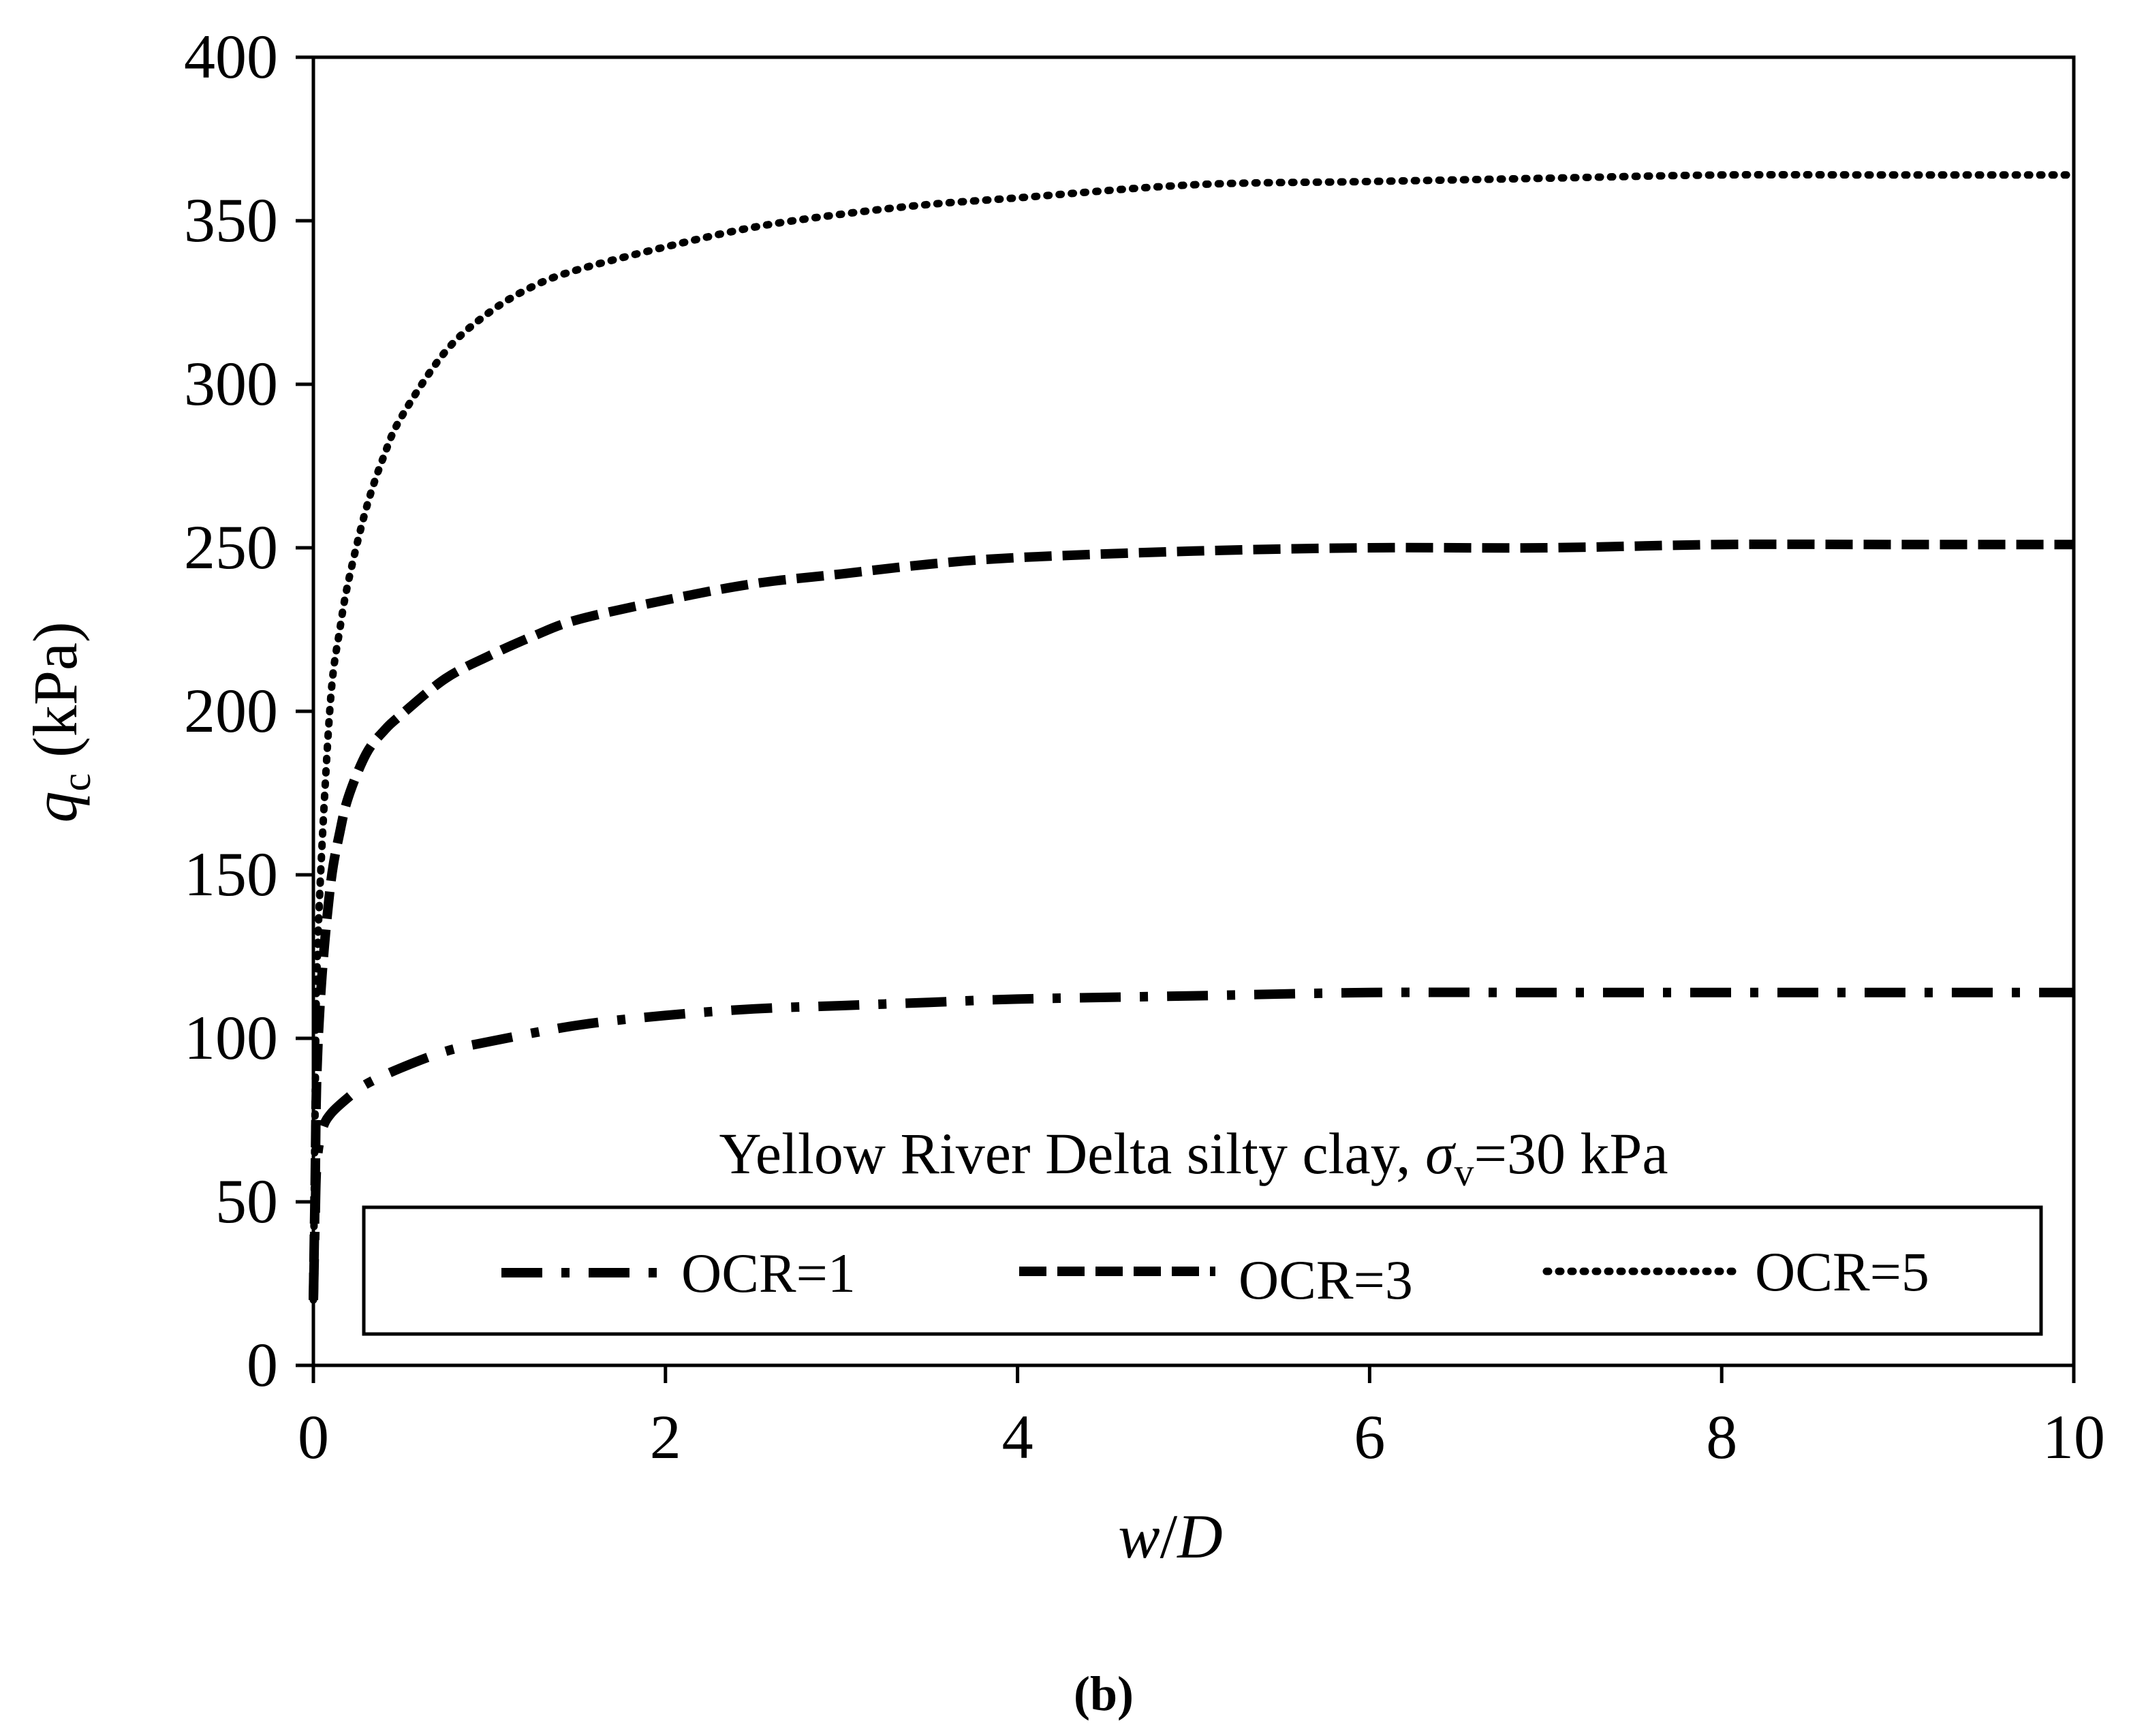  I want to click on x-axis-title-den: D, so click(1199, 1536).